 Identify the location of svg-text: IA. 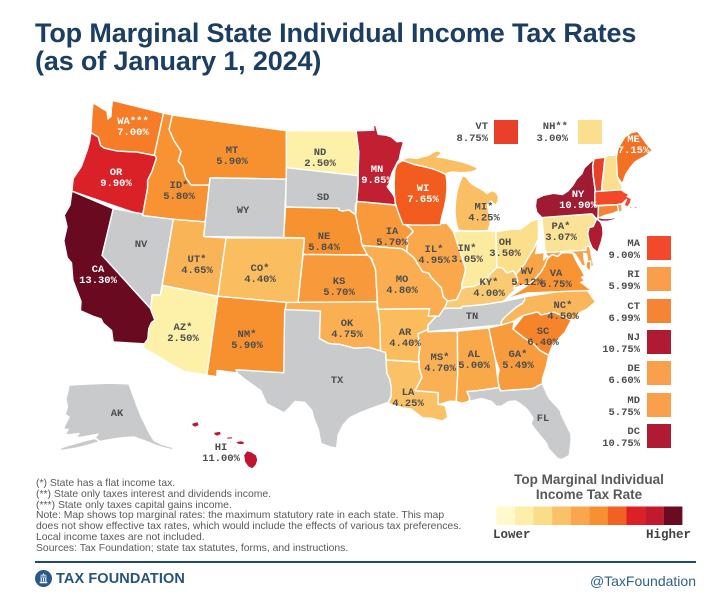
(392, 232).